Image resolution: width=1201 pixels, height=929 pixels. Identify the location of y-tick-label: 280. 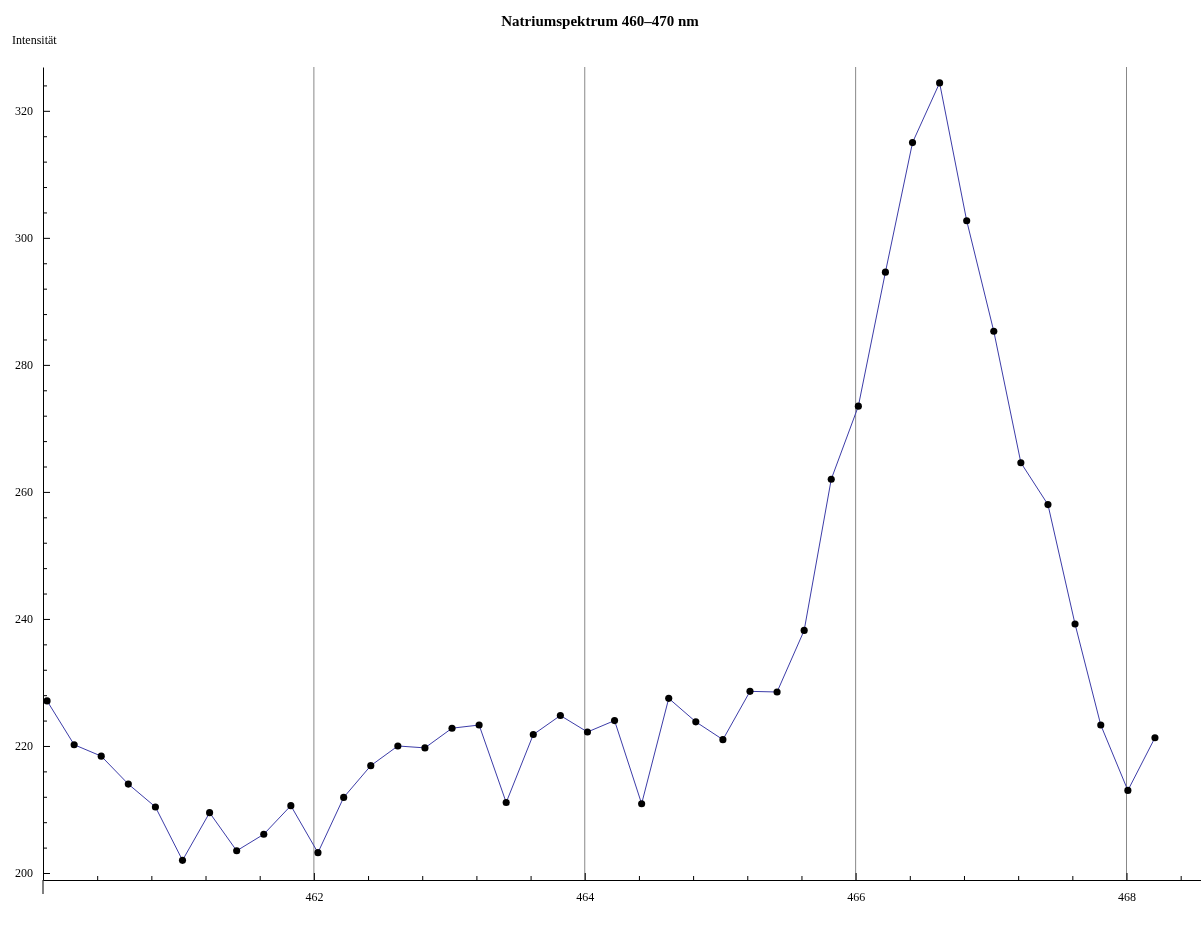
(24, 365).